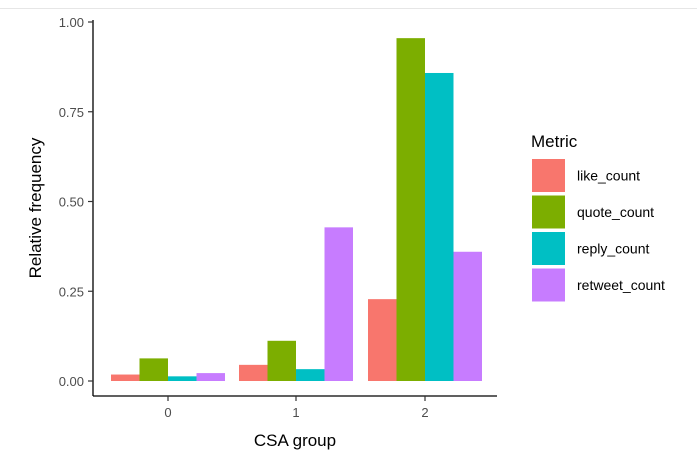 The height and width of the screenshot is (454, 697). Describe the element at coordinates (548, 285) in the screenshot. I see `legend-key-retweet_count` at that location.